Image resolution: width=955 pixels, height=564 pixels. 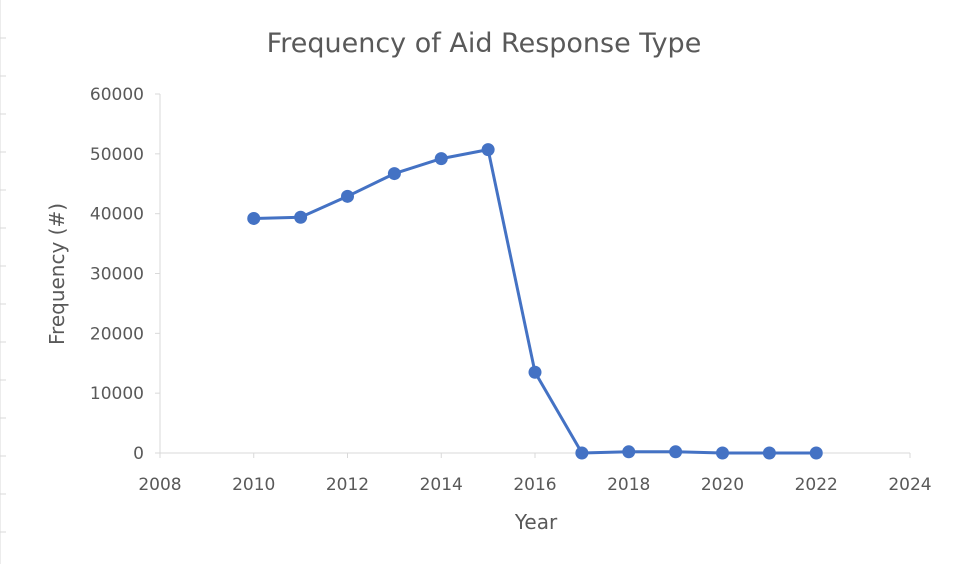 What do you see at coordinates (484, 43) in the screenshot?
I see `chart-title: Frequency of Aid Response Type` at bounding box center [484, 43].